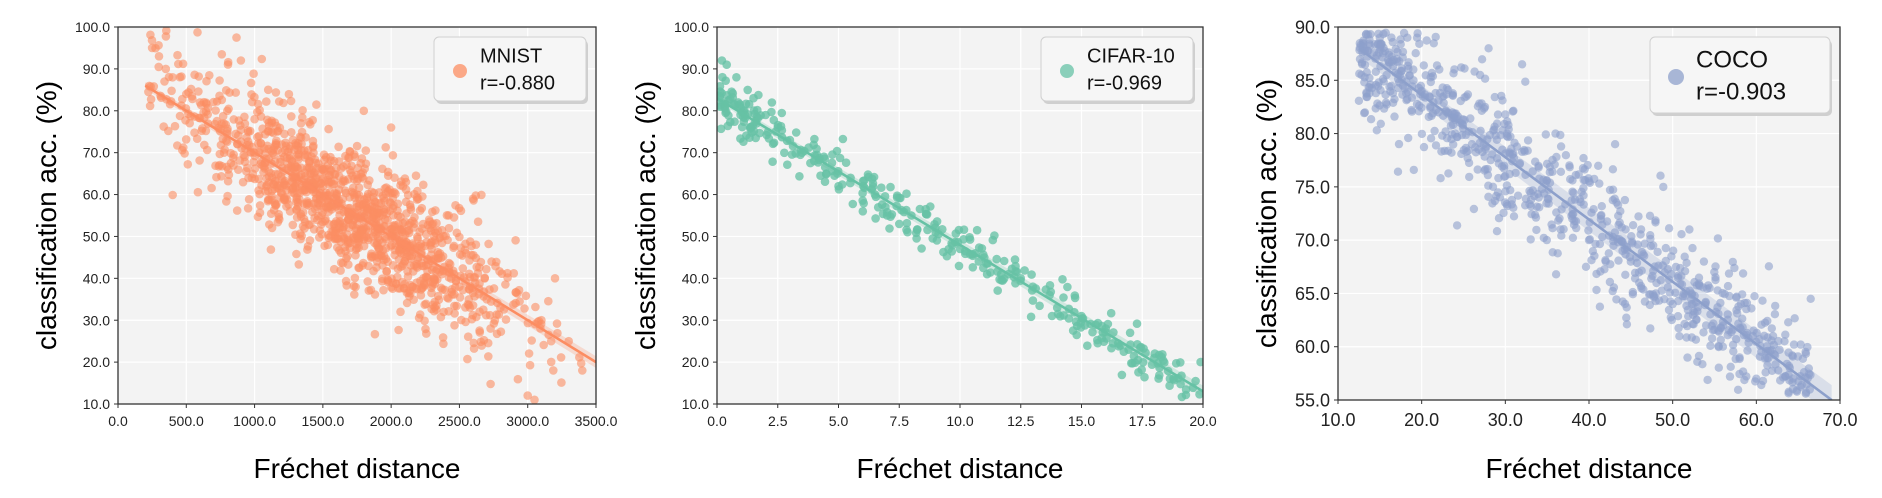  What do you see at coordinates (900, 421) in the screenshot?
I see `x-tick-label: 7.5` at bounding box center [900, 421].